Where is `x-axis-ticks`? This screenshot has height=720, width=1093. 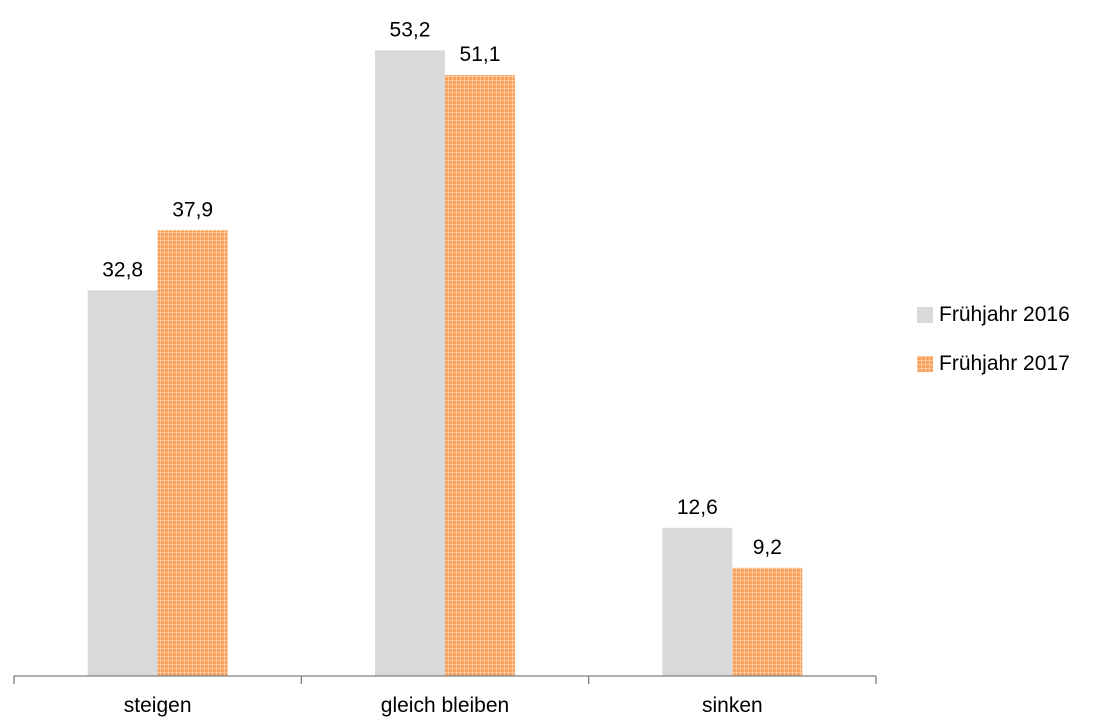
x-axis-ticks is located at coordinates (445, 680).